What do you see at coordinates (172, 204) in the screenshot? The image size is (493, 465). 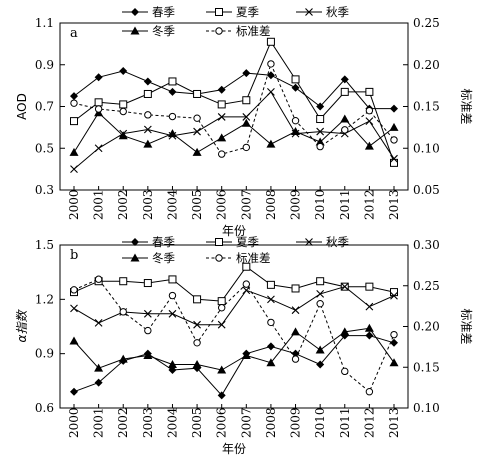 I see `x-tick-label: 2004` at bounding box center [172, 204].